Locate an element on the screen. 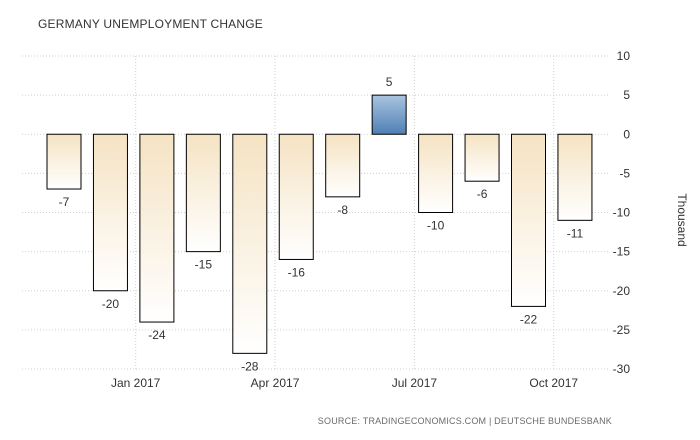 The width and height of the screenshot is (700, 440). data-label: -8 is located at coordinates (342, 210).